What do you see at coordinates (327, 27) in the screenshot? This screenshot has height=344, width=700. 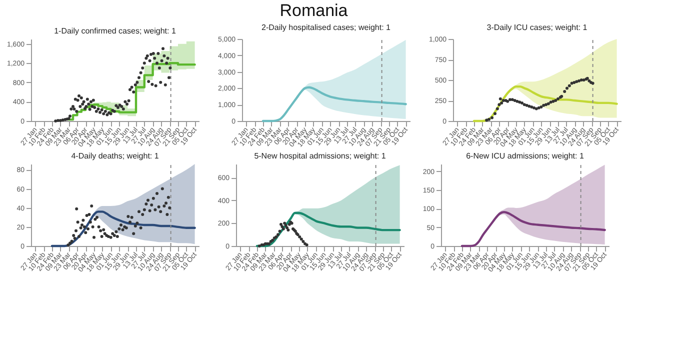 I see `chart-title: 2-Daily hospitalised cases; weight: 1` at bounding box center [327, 27].